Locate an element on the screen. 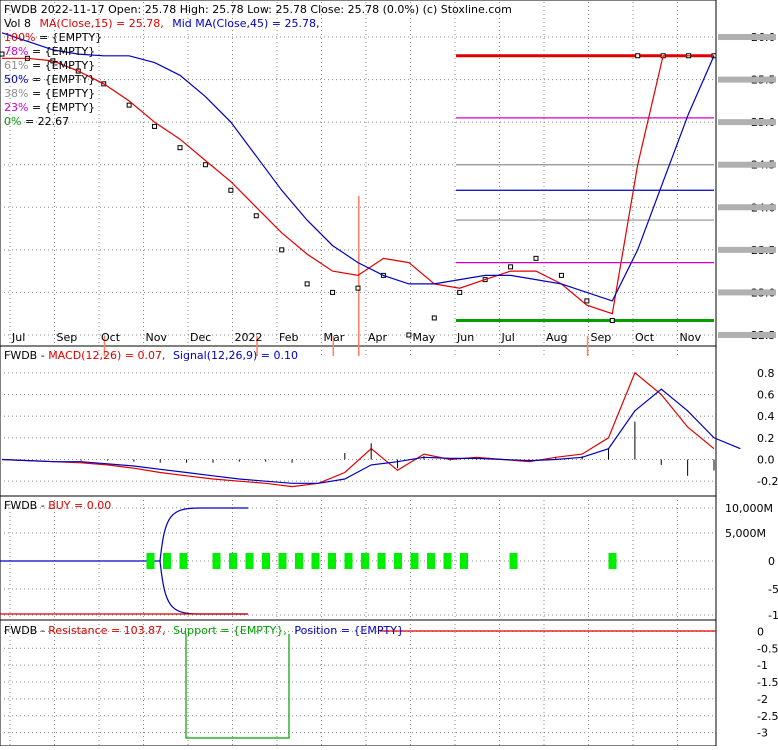 This screenshot has height=750, width=778. macd-line is located at coordinates (358, 429).